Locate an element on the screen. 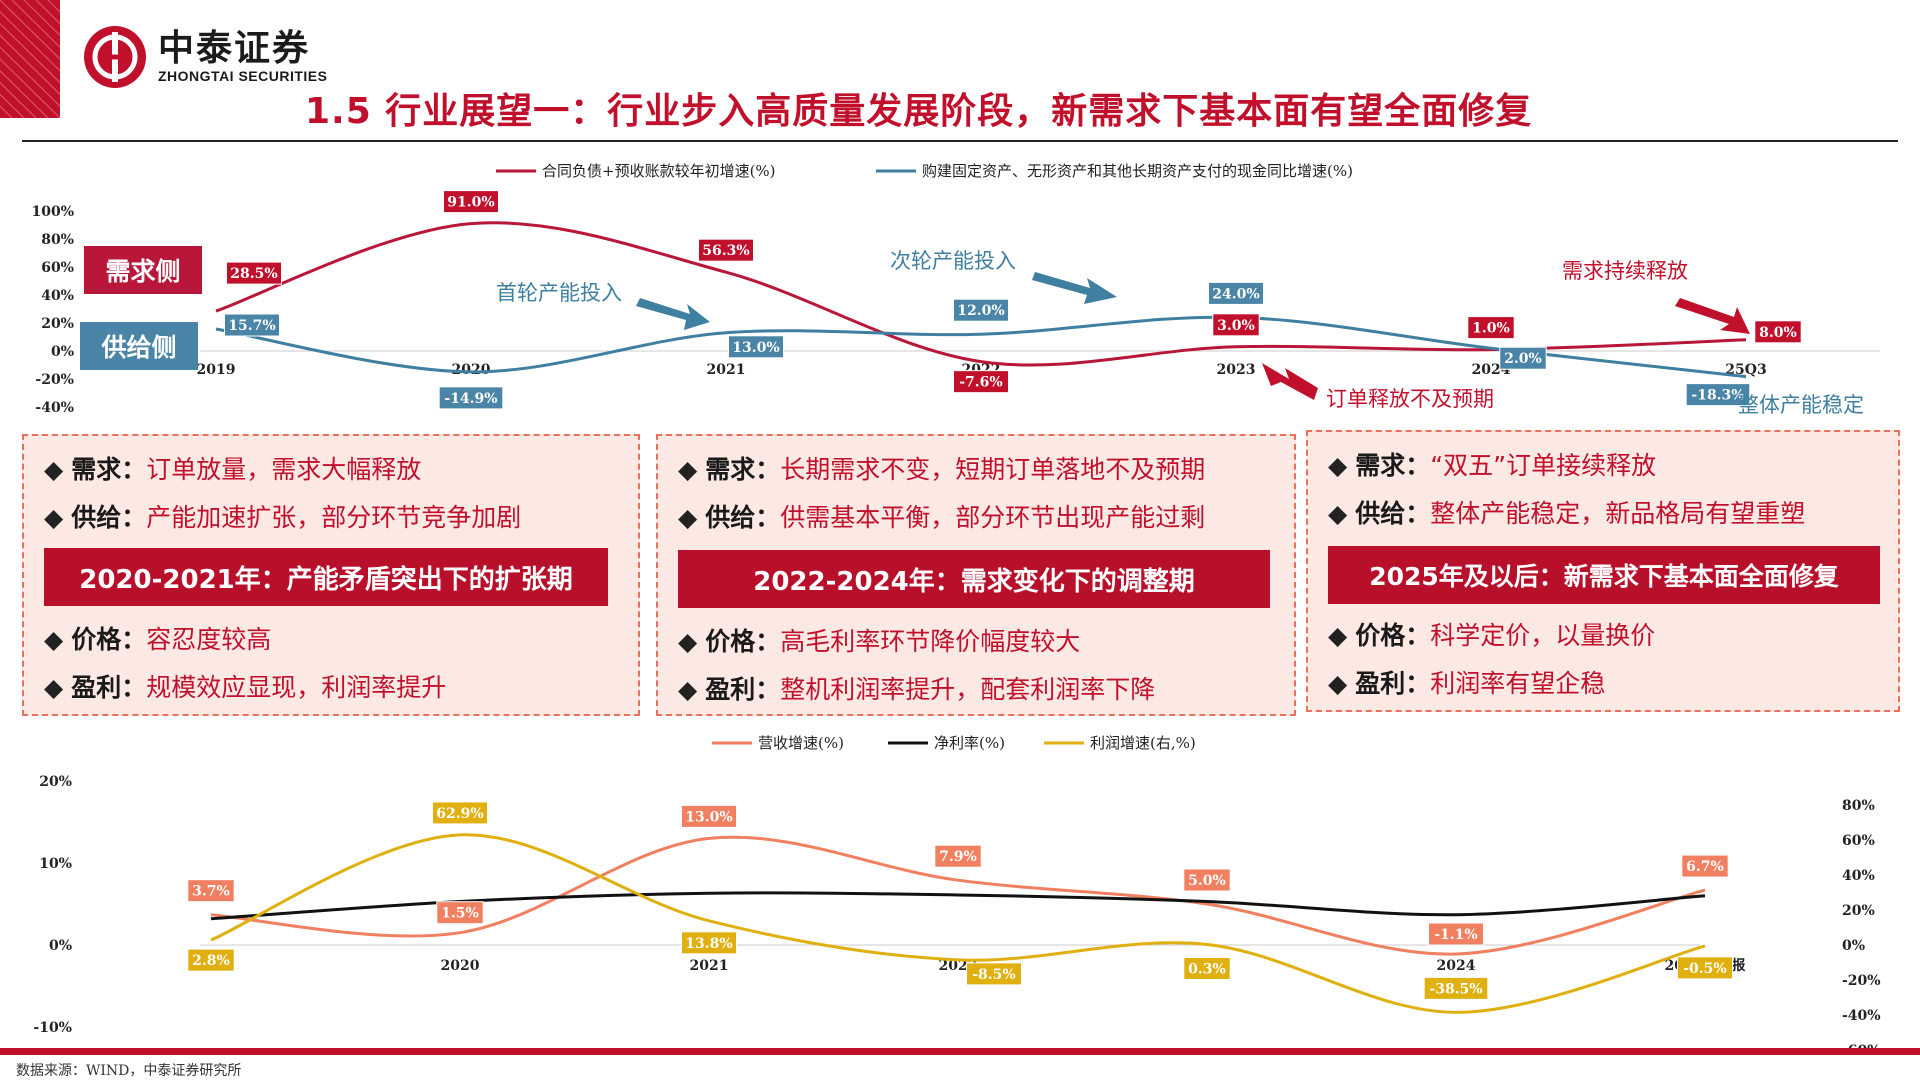 The image size is (1920, 1080). arrow-demand-release is located at coordinates (1712, 316).